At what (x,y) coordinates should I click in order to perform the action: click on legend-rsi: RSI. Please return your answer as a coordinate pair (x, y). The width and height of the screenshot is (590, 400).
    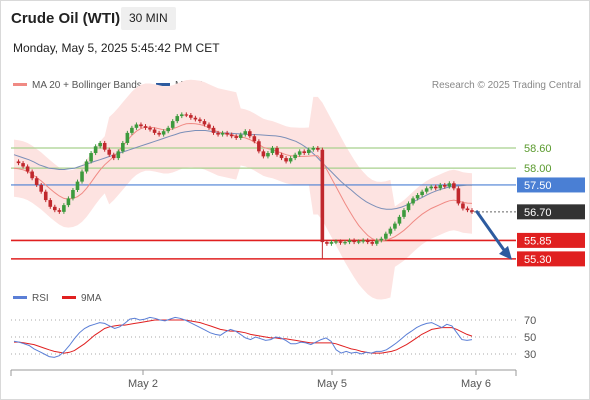
    Looking at the image, I should click on (31, 298).